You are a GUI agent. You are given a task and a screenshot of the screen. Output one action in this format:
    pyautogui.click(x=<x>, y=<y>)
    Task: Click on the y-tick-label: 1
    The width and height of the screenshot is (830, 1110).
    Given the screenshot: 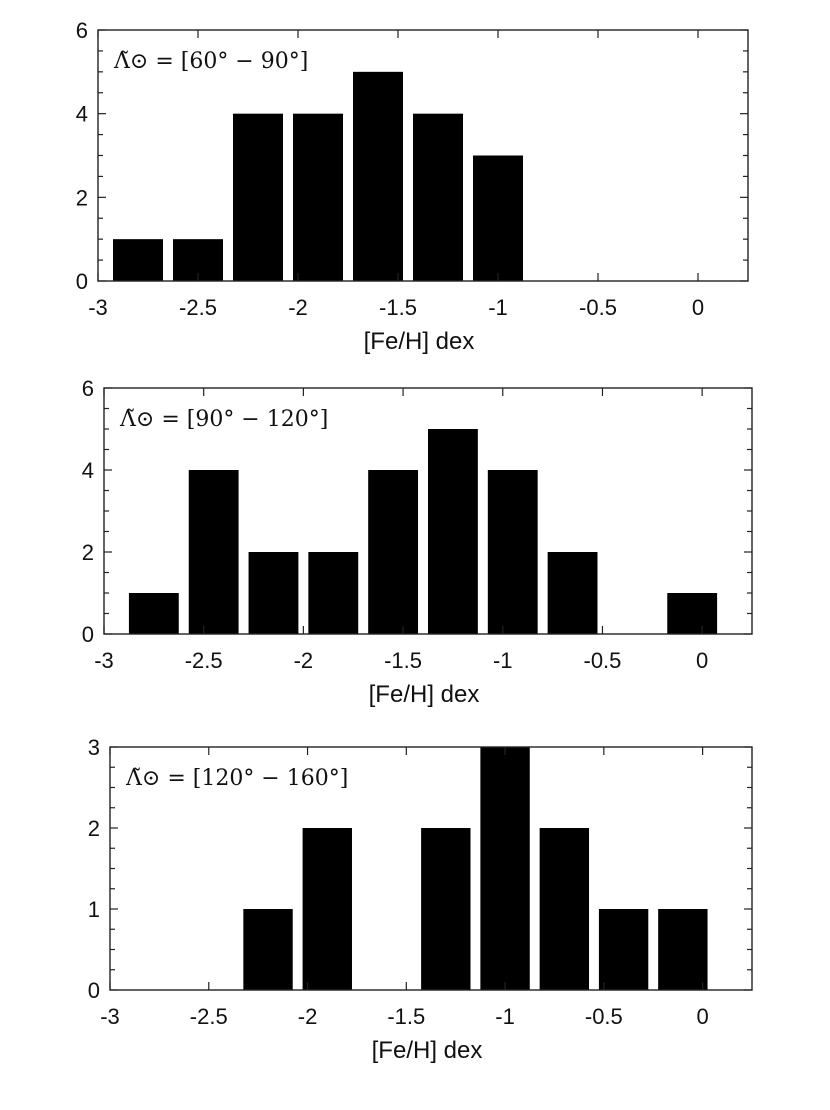 What is the action you would take?
    pyautogui.click(x=94, y=909)
    